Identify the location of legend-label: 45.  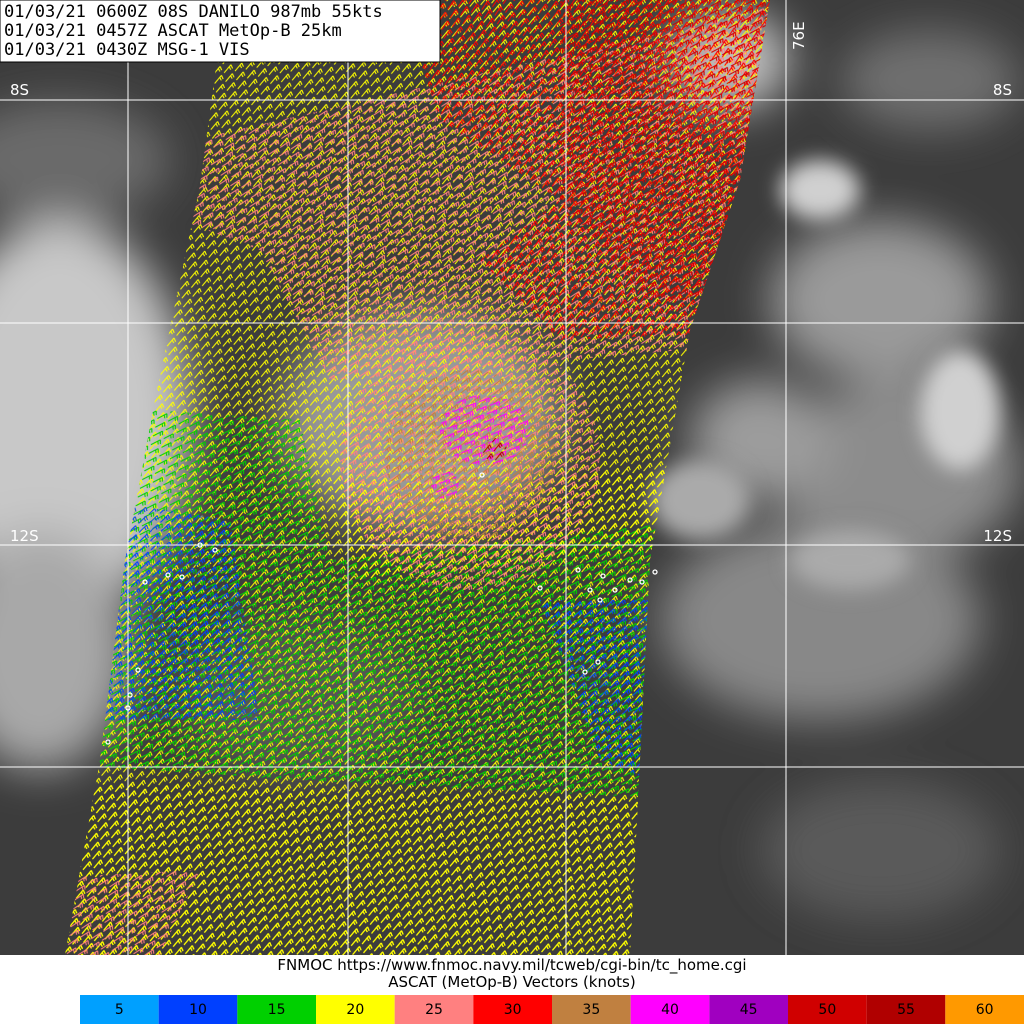
(749, 1010).